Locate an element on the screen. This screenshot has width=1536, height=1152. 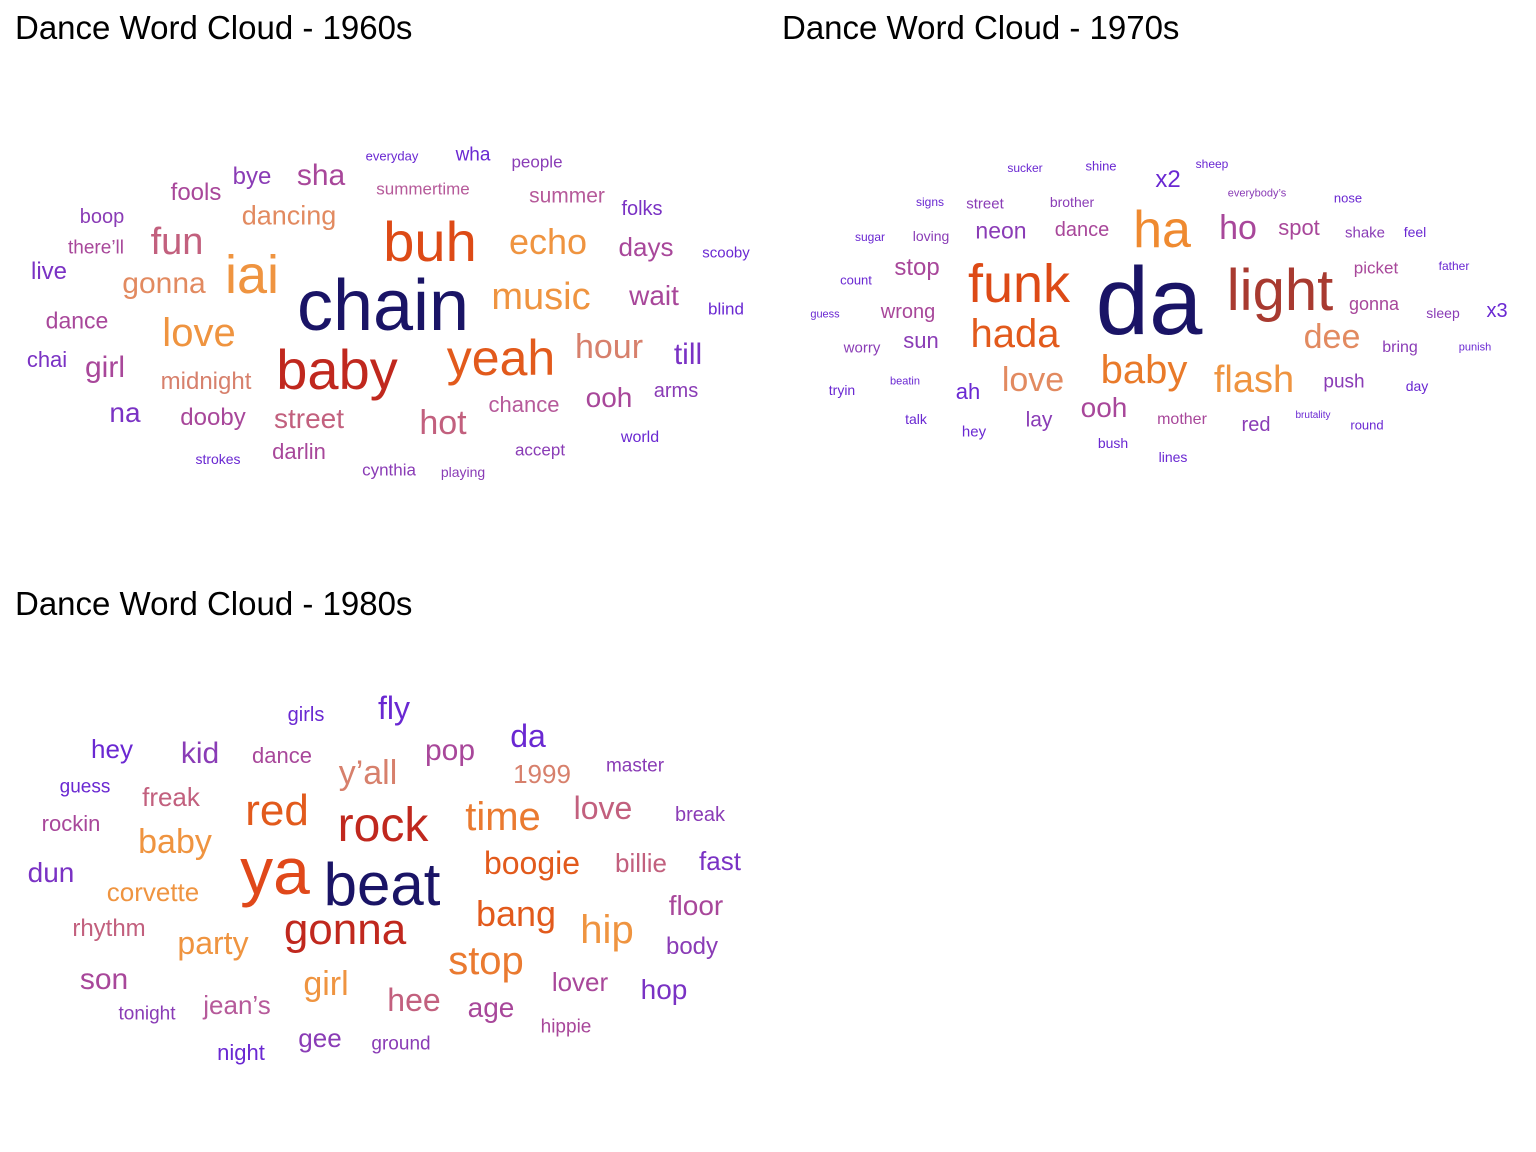
word-label: son is located at coordinates (104, 979).